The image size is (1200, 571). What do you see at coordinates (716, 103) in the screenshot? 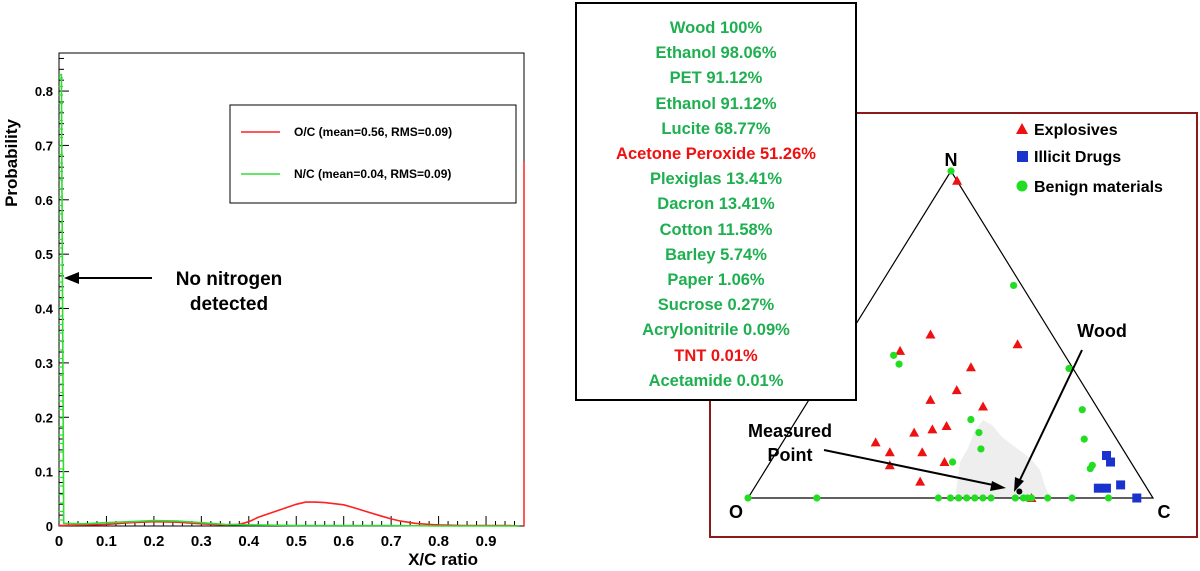
I see `match-item: Ethanol 91.12%` at bounding box center [716, 103].